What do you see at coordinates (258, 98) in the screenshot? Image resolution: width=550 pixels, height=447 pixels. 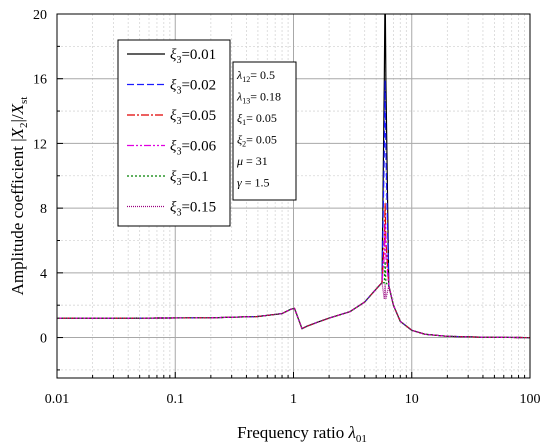 I see `parameter-label: λ13= 0.18` at bounding box center [258, 98].